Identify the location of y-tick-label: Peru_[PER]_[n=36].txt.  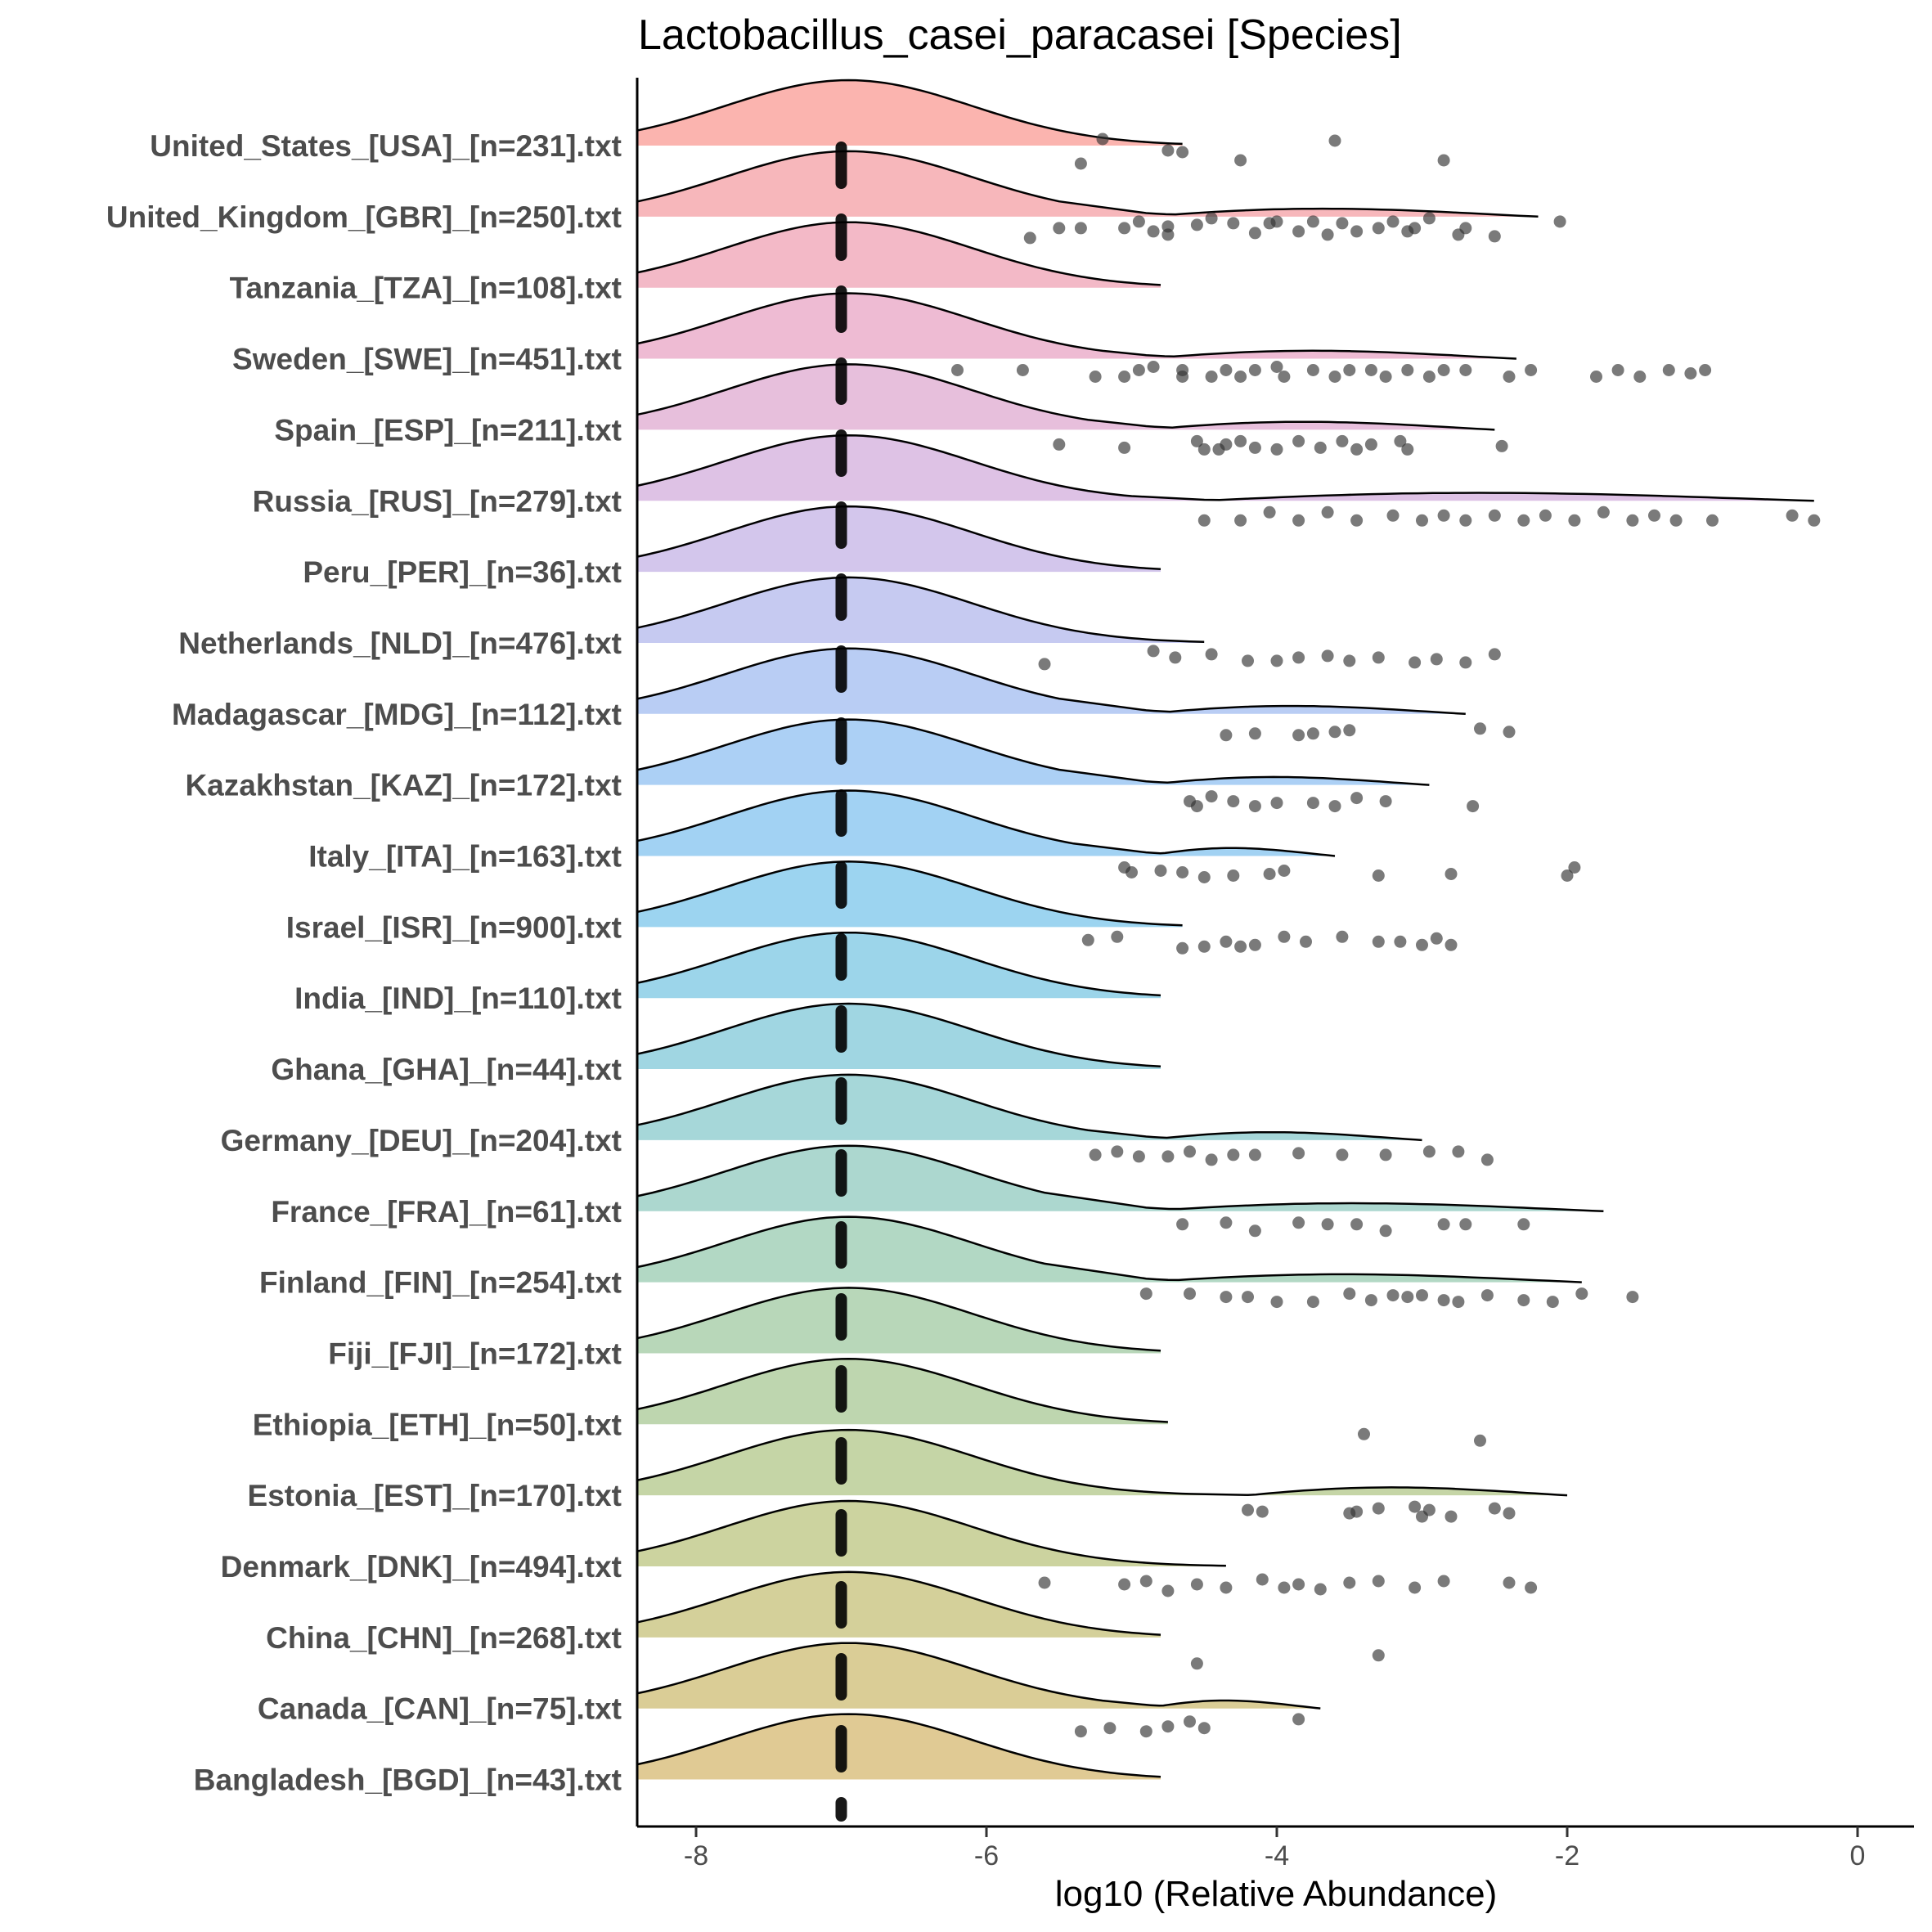
(462, 572).